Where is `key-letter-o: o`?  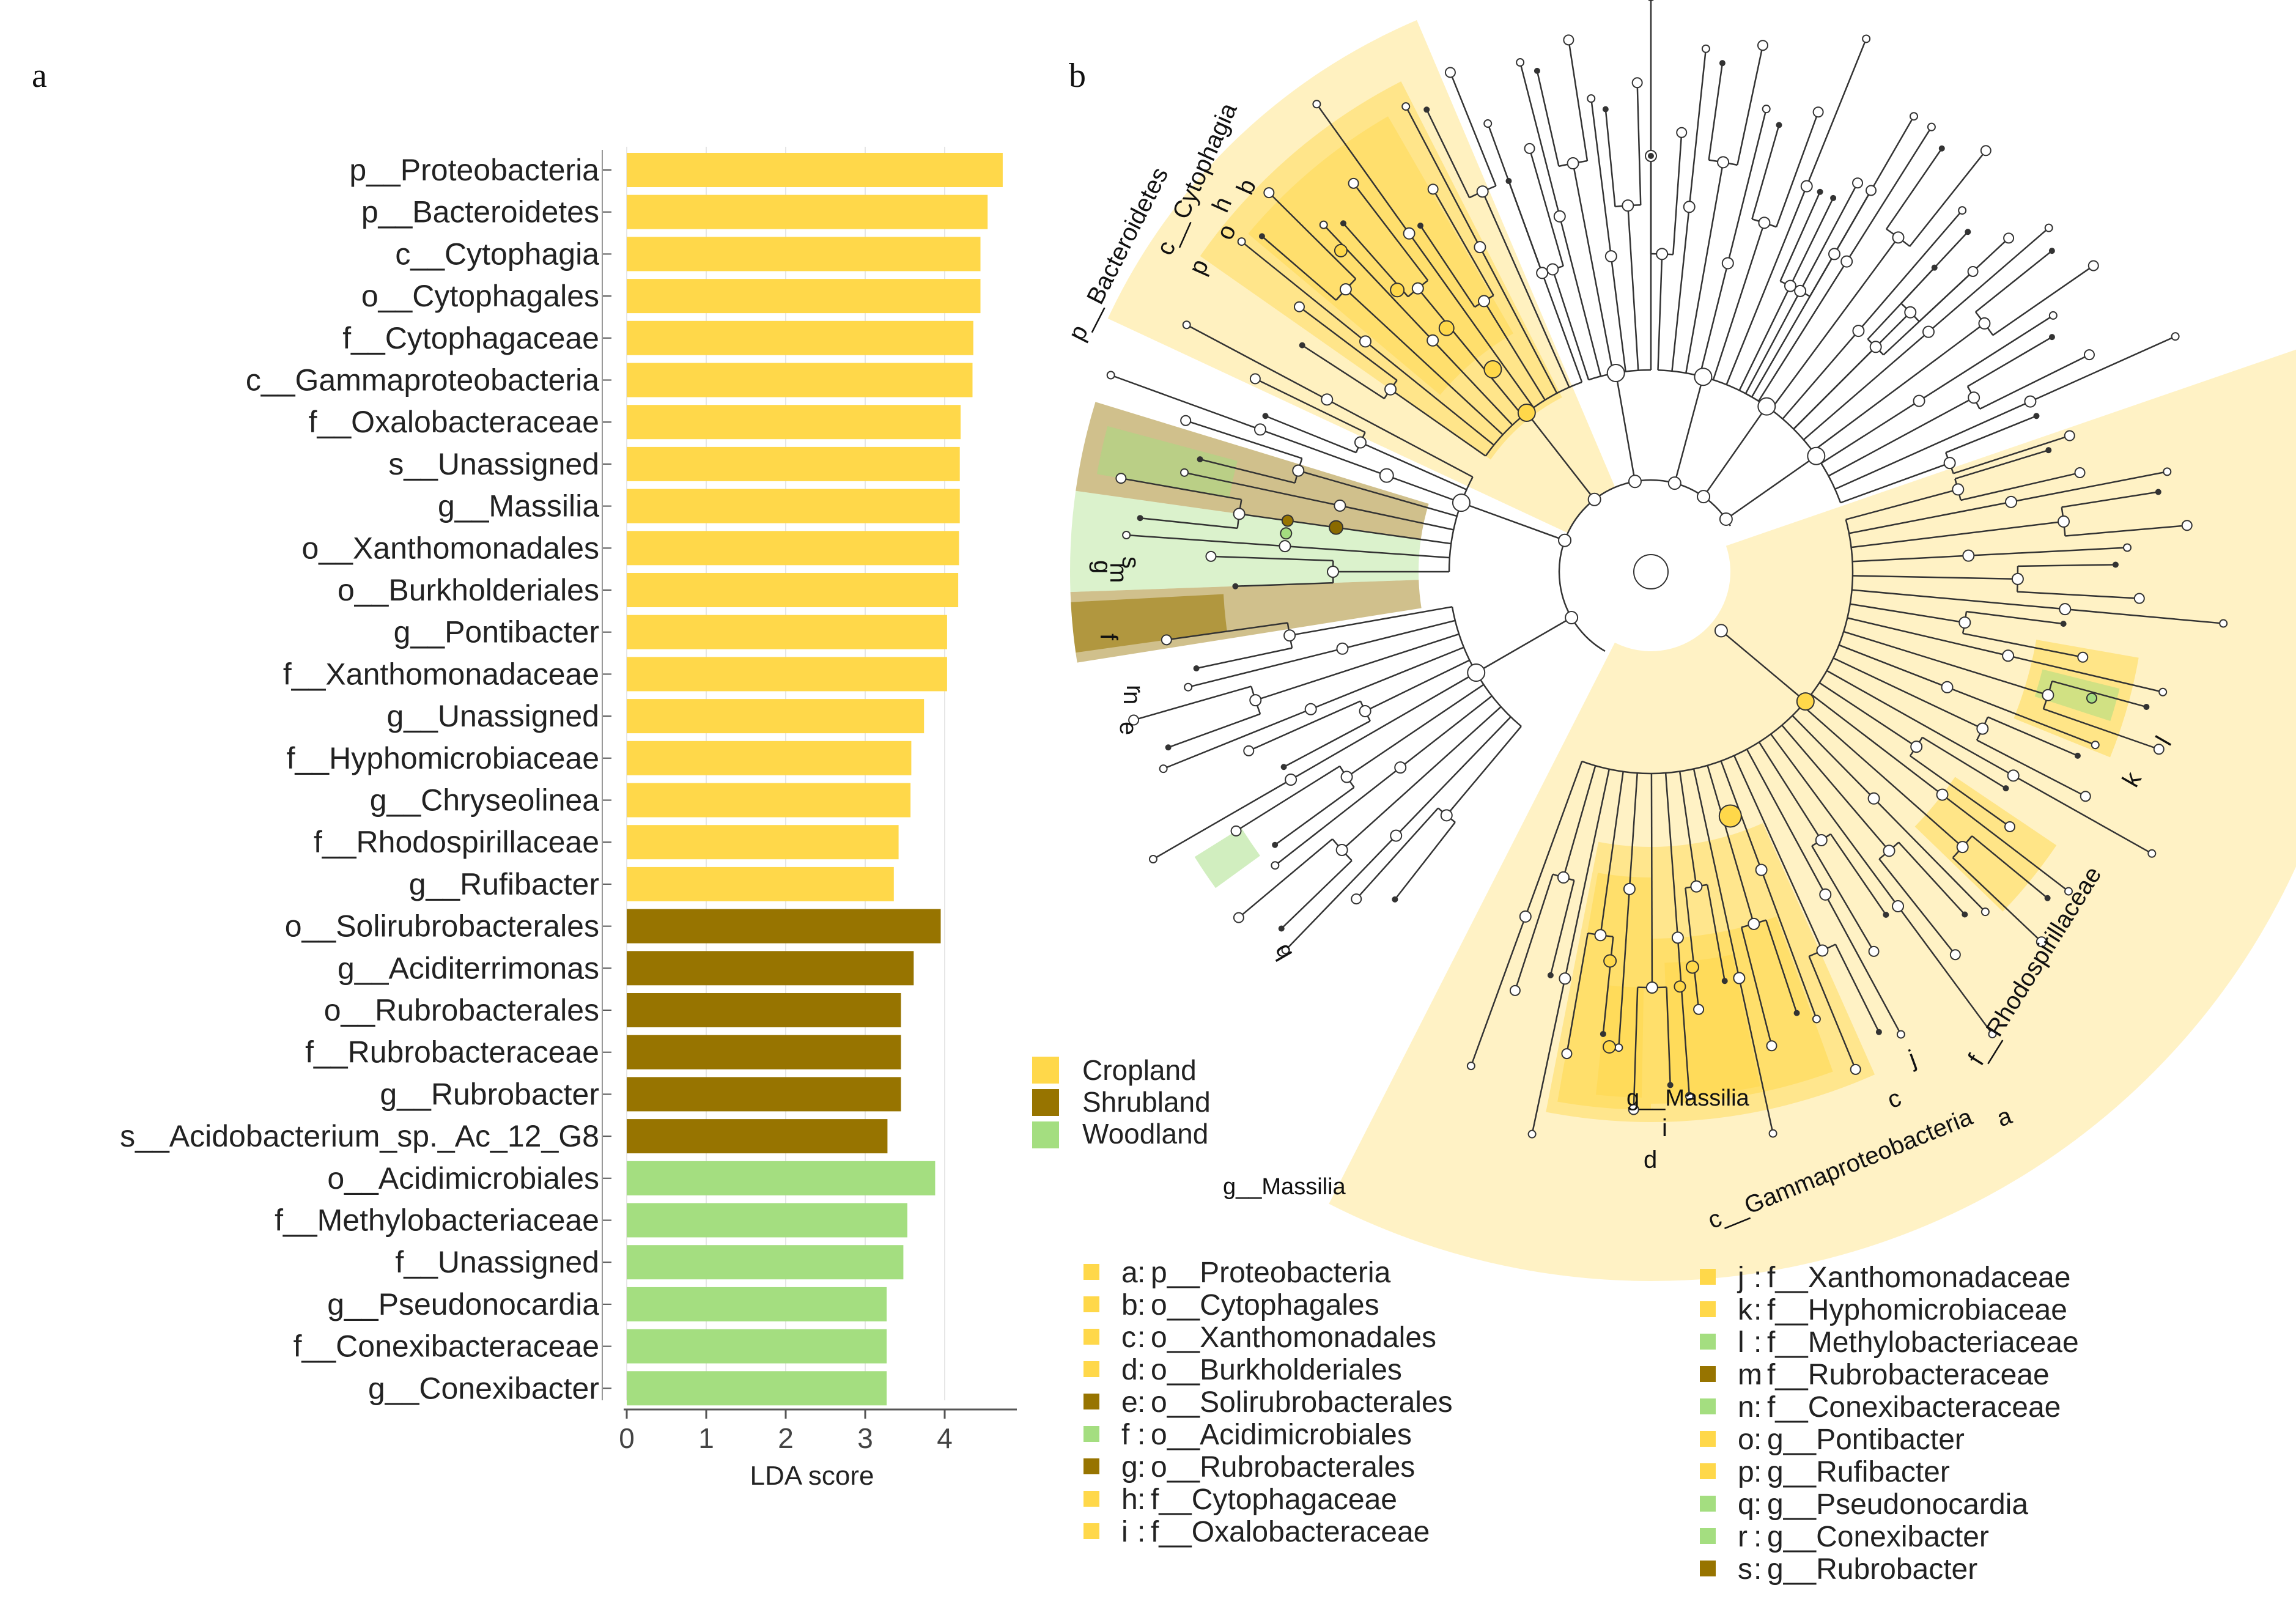
key-letter-o: o is located at coordinates (1746, 1440).